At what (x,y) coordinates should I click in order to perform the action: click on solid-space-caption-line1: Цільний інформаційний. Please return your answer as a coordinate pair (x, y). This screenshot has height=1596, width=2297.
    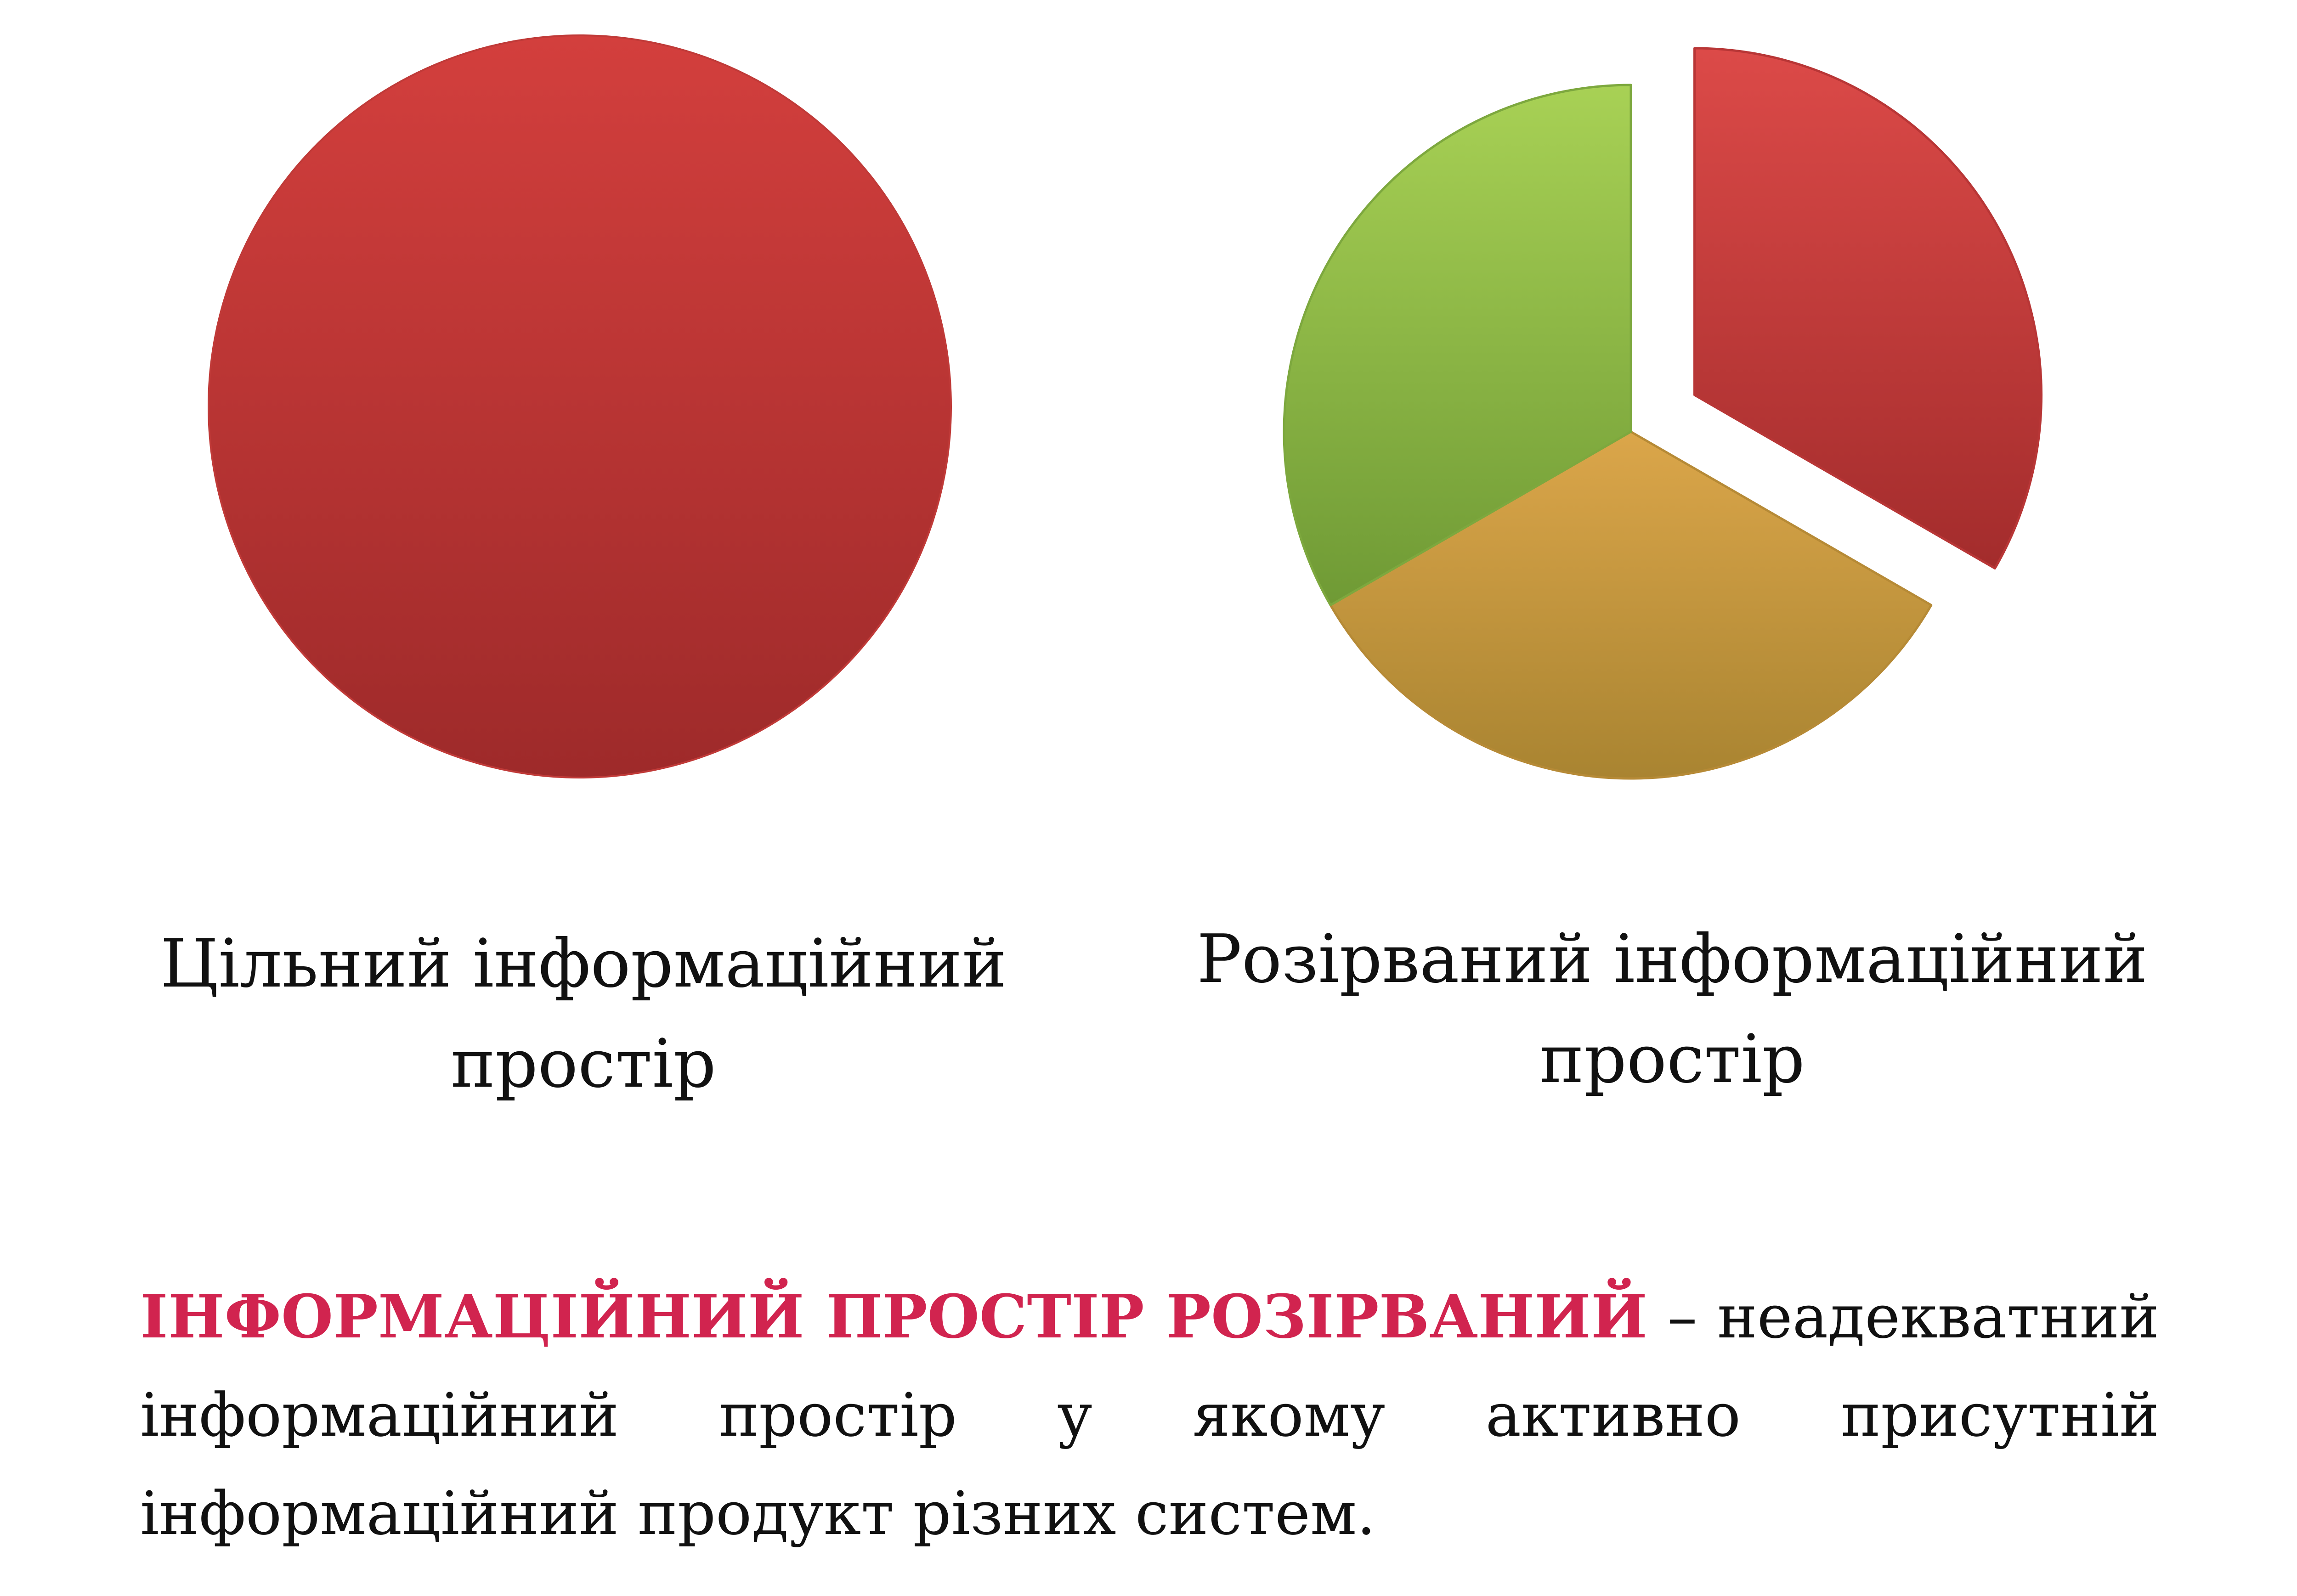
    Looking at the image, I should click on (583, 964).